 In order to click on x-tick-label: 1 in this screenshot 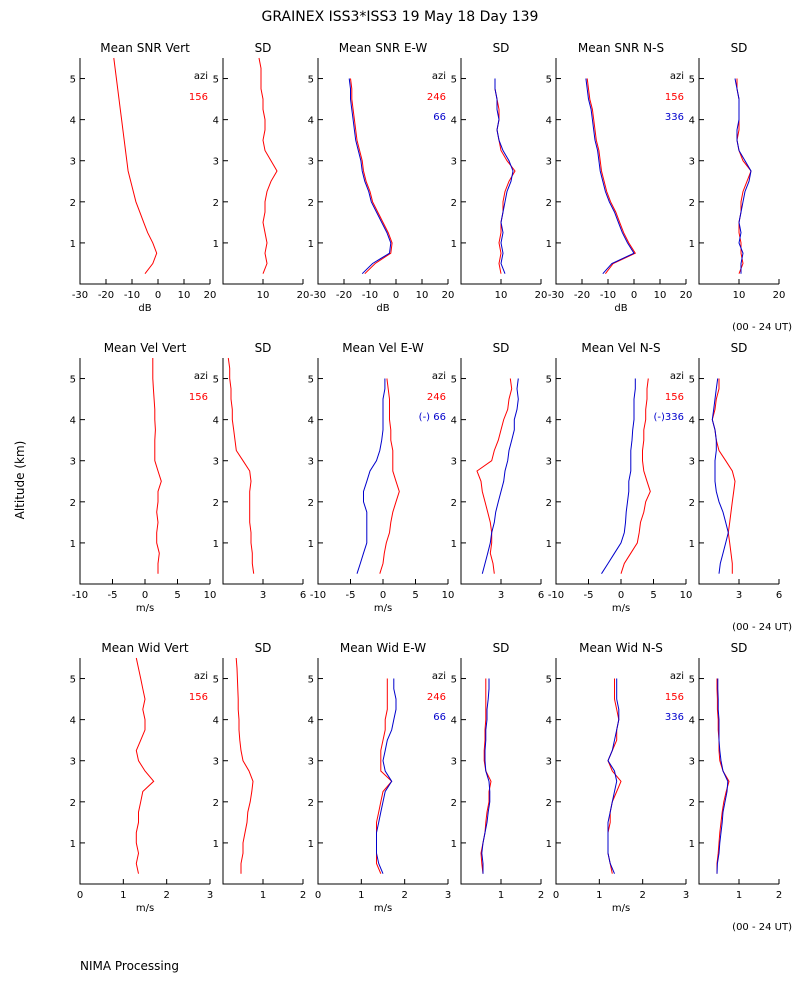, I will do `click(739, 895)`.